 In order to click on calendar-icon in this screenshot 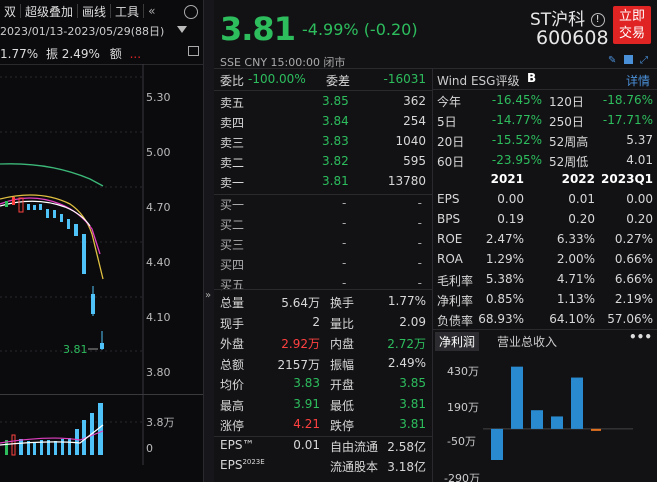, I will do `click(193, 51)`.